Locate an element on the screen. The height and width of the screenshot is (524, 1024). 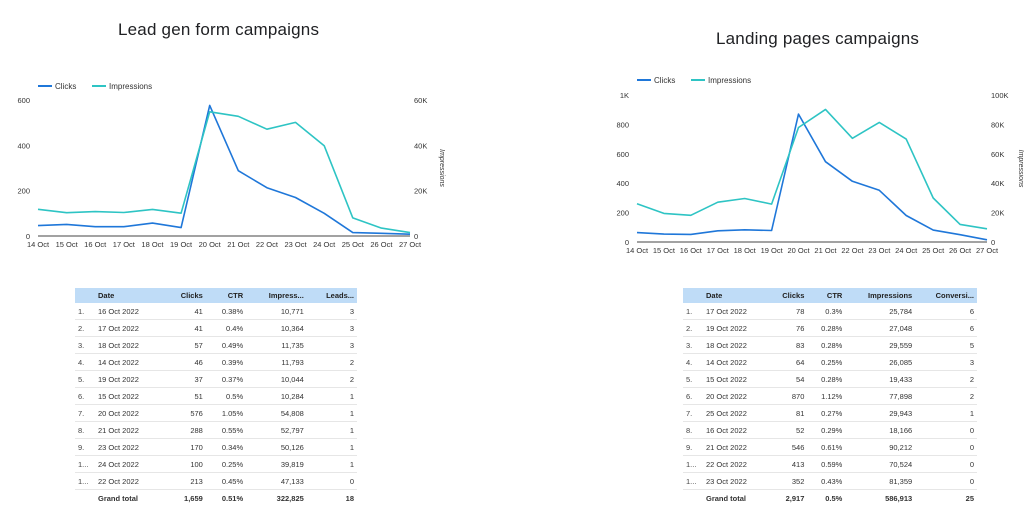
table-row: 6. 20 Oct 2022 870 1.12% 77,898 2 is located at coordinates (830, 396).